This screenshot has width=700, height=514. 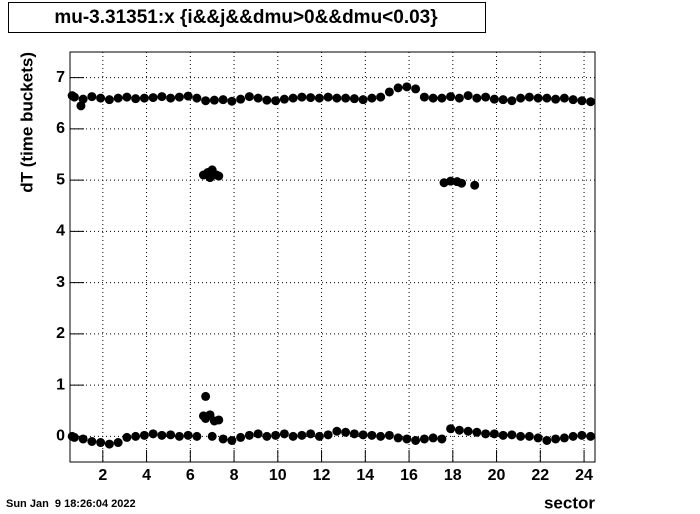 What do you see at coordinates (26, 122) in the screenshot?
I see `y-axis-label: dT (time buckets)` at bounding box center [26, 122].